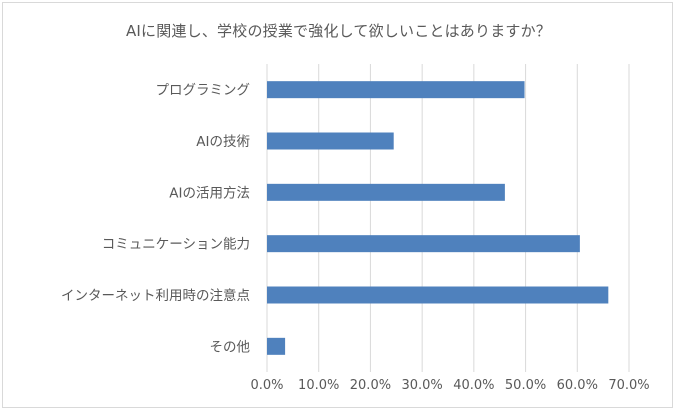  What do you see at coordinates (223, 142) in the screenshot?
I see `category-label: AIの技術` at bounding box center [223, 142].